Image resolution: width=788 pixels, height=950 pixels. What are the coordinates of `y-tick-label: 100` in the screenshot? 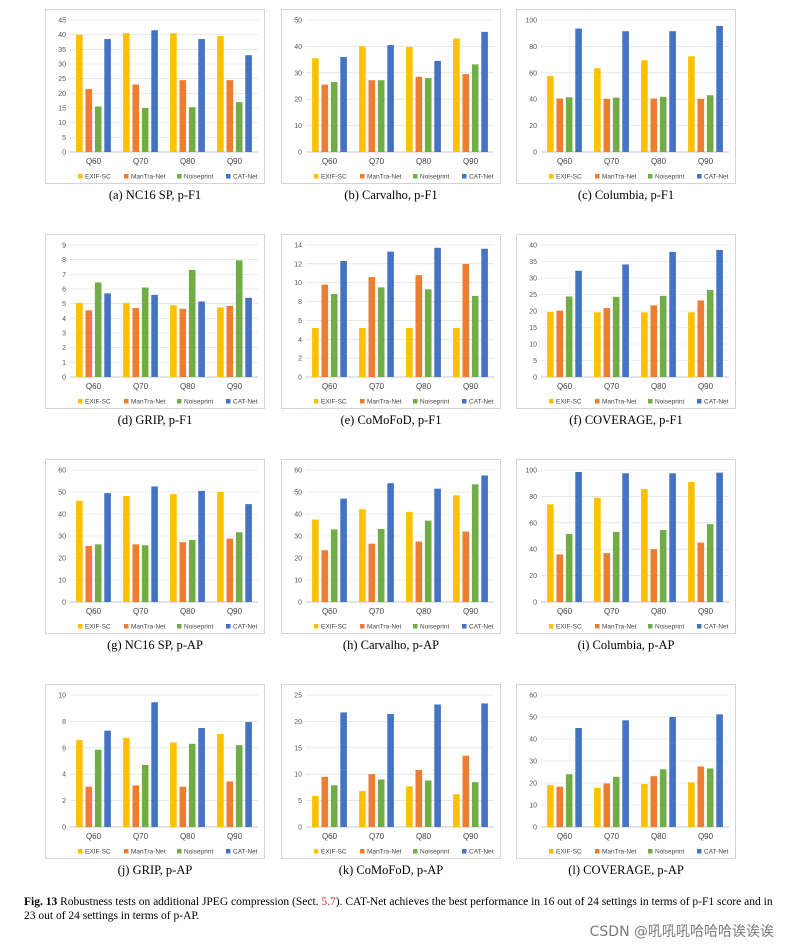 It's located at (531, 471).